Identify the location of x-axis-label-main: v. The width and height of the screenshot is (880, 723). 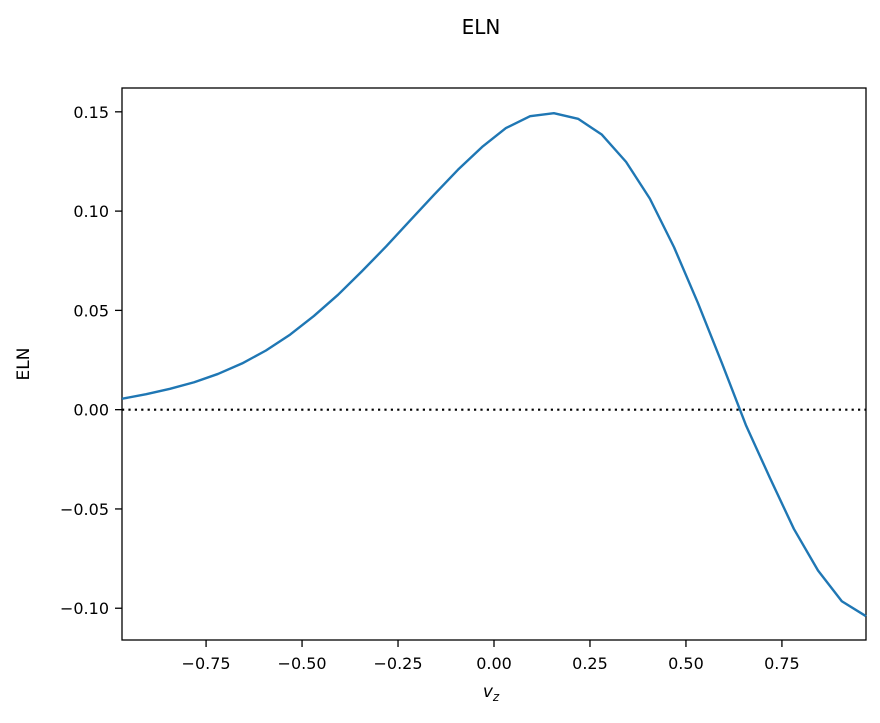
(488, 692).